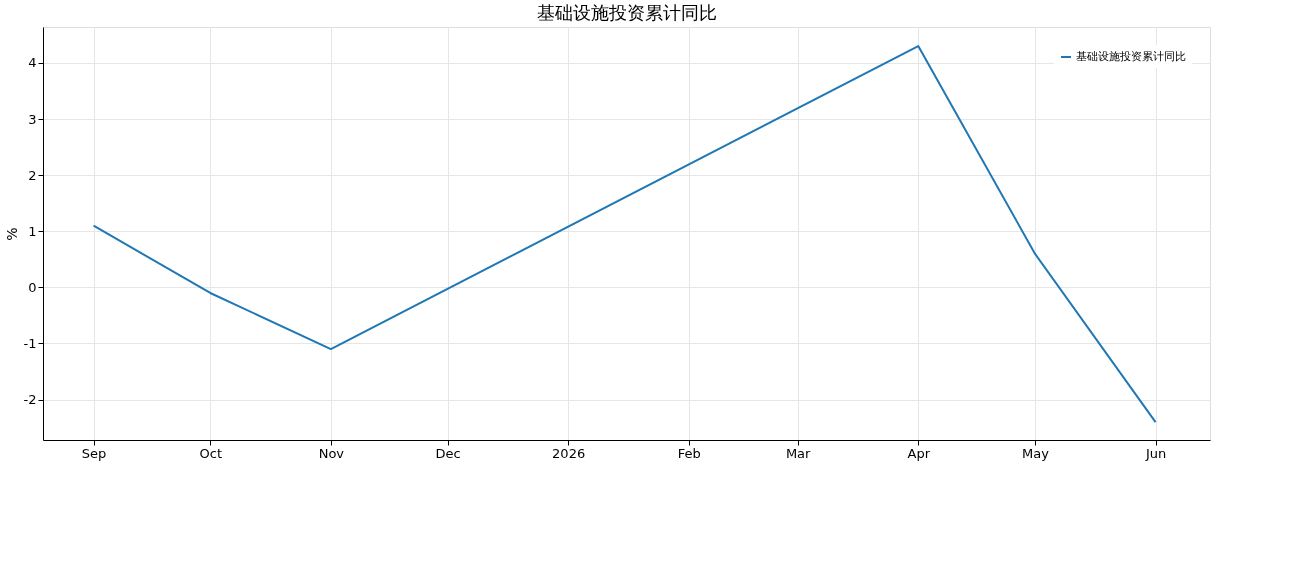 This screenshot has height=574, width=1316. I want to click on y-tick-label: 0, so click(32, 287).